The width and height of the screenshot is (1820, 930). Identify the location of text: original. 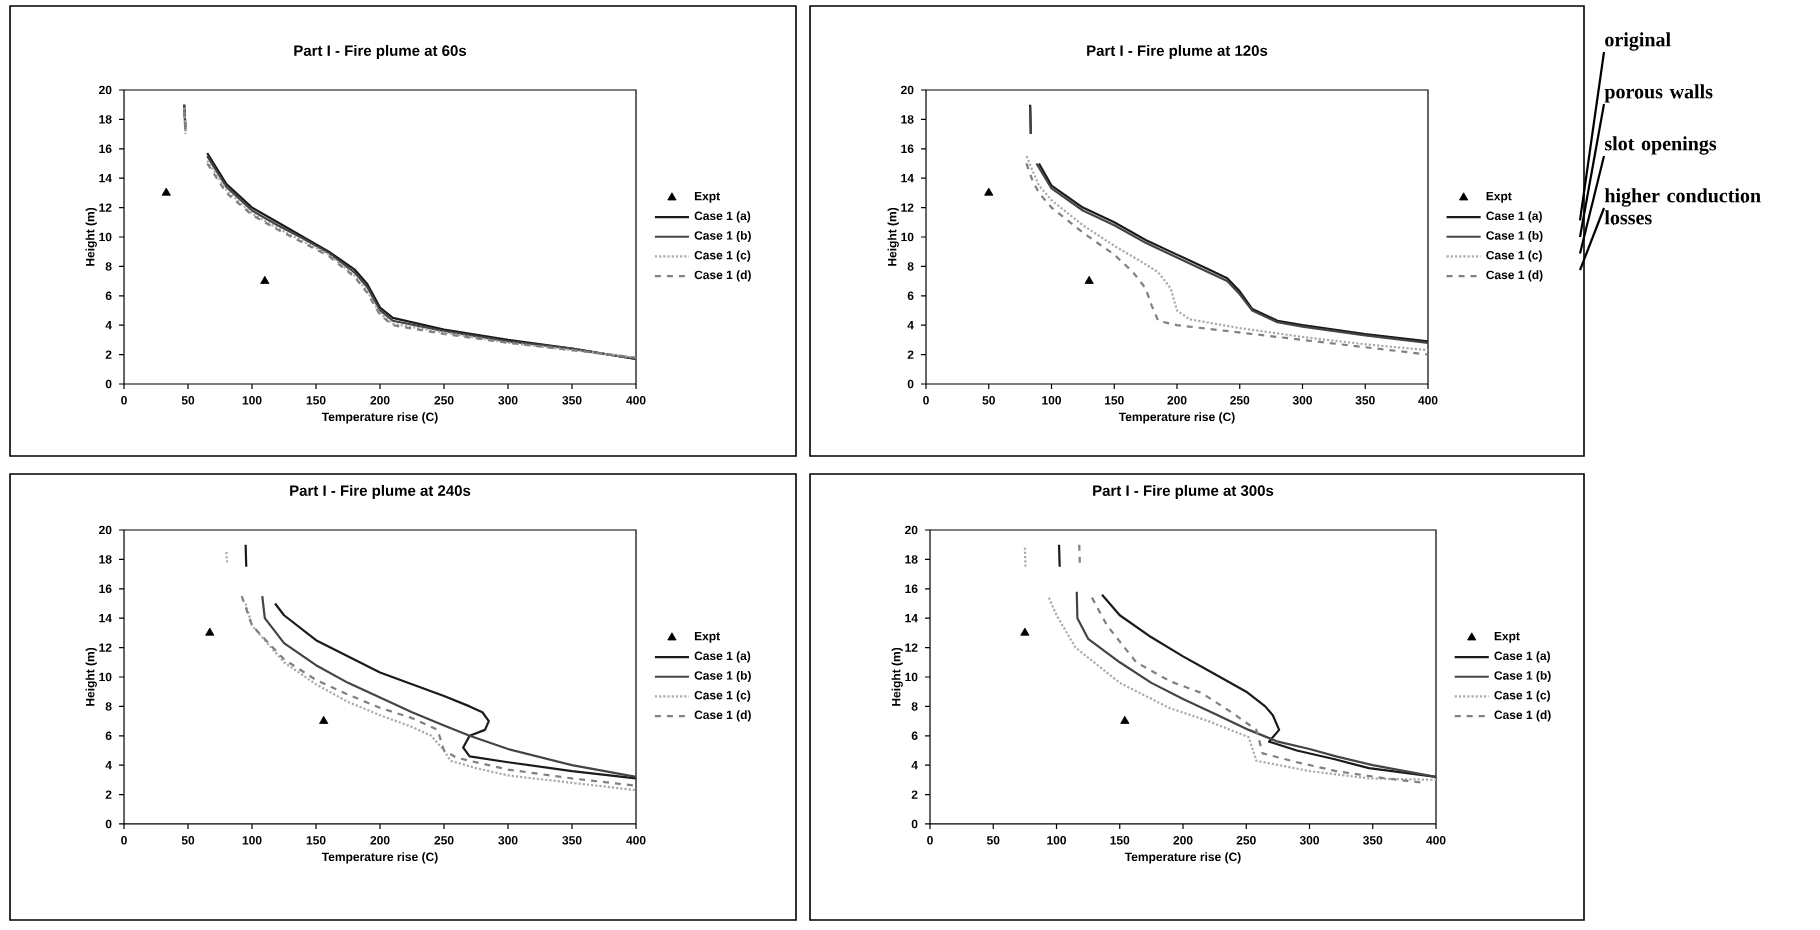
(1638, 41).